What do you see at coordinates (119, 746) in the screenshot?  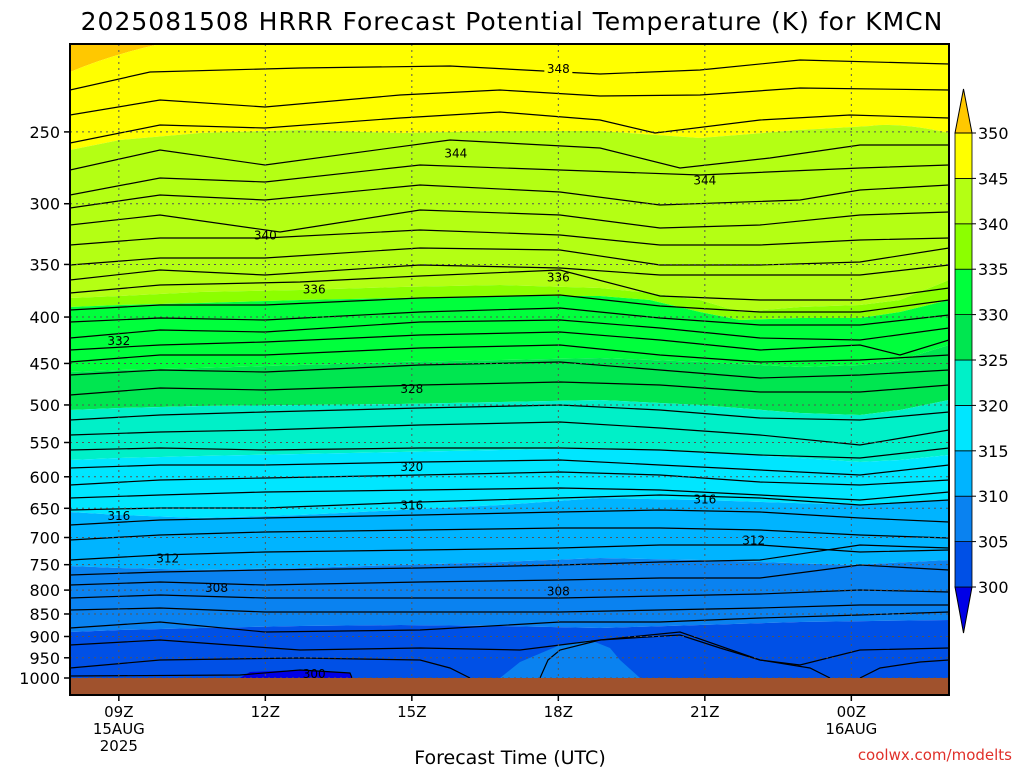 I see `x-tick-label: 2025` at bounding box center [119, 746].